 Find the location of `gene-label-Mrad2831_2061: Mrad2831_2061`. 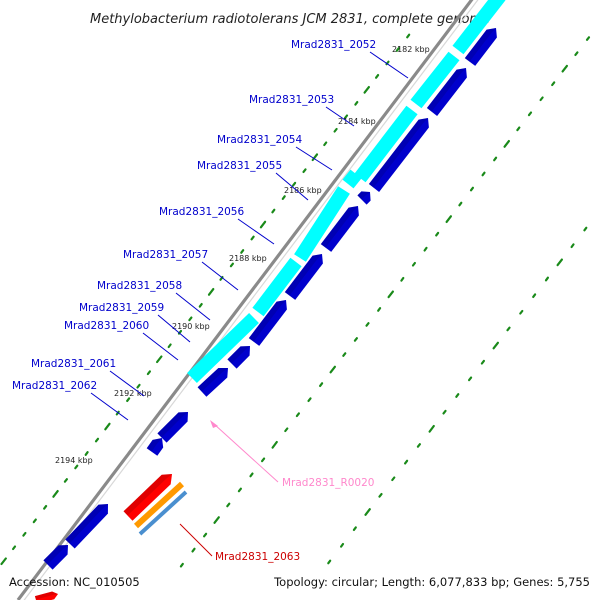

gene-label-Mrad2831_2061: Mrad2831_2061 is located at coordinates (73, 364).